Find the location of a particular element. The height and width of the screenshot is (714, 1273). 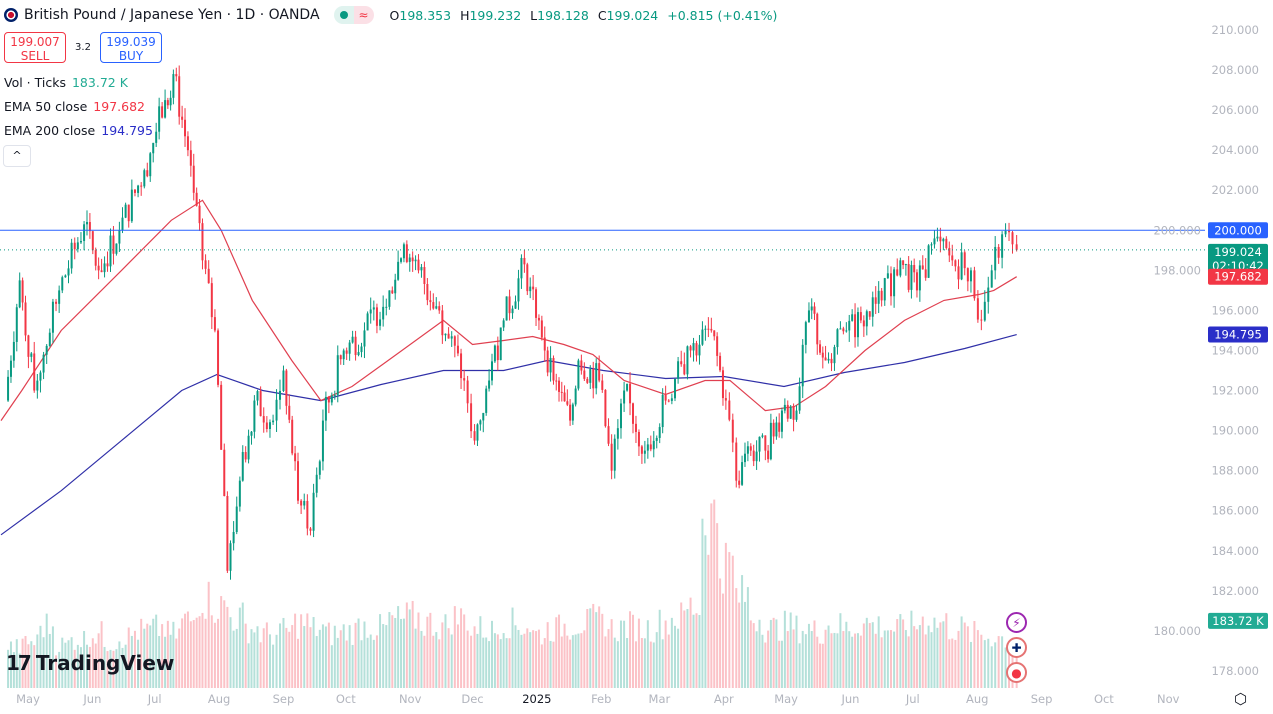

lightning-icon: ⚡ is located at coordinates (1016, 622).